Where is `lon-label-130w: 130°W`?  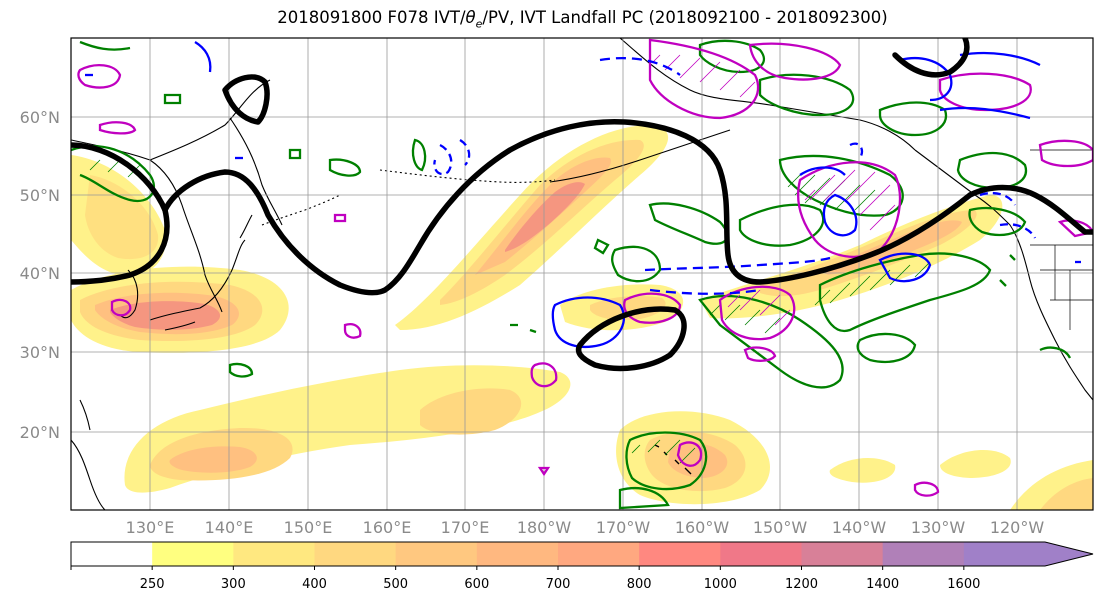 lon-label-130w: 130°W is located at coordinates (938, 527).